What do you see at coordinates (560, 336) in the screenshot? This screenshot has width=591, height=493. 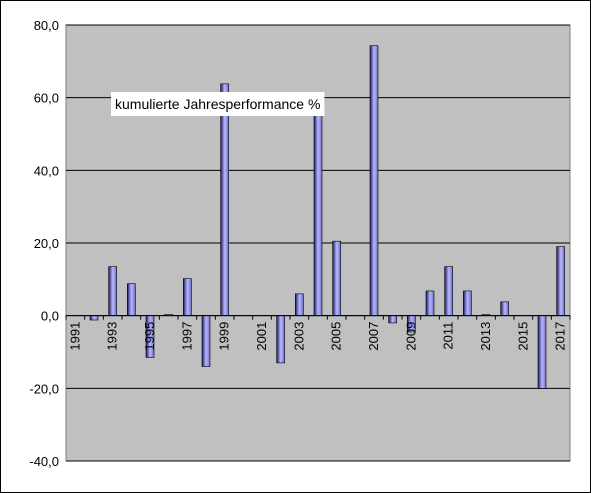 I see `x-tick-label: 2017` at bounding box center [560, 336].